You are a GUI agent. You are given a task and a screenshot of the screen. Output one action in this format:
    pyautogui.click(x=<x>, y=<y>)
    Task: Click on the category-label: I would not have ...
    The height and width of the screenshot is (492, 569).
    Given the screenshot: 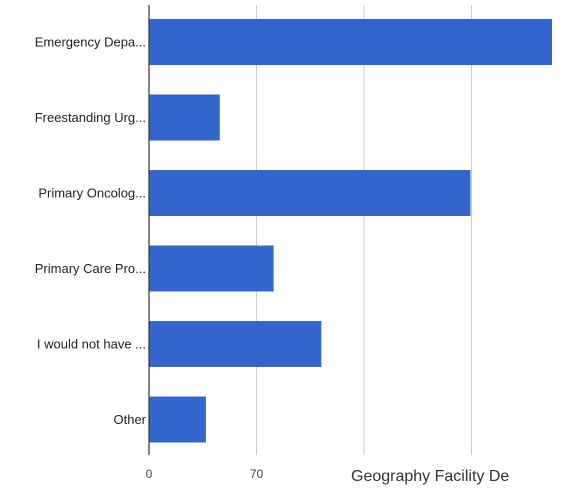 What is the action you would take?
    pyautogui.click(x=91, y=344)
    